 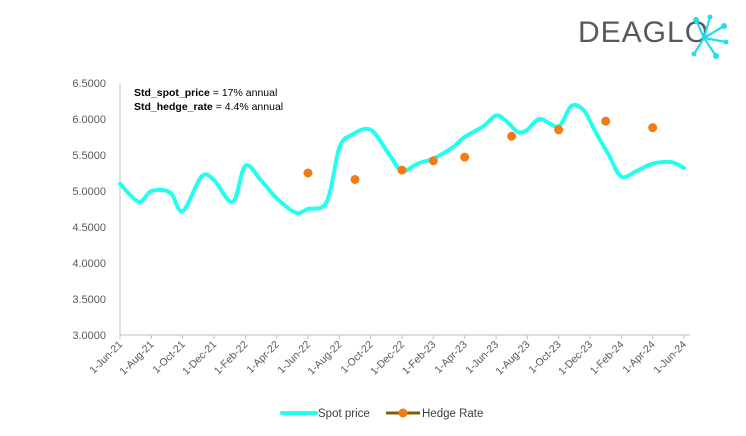 What do you see at coordinates (450, 357) in the screenshot?
I see `x-tick-label: 1-Apr-23` at bounding box center [450, 357].